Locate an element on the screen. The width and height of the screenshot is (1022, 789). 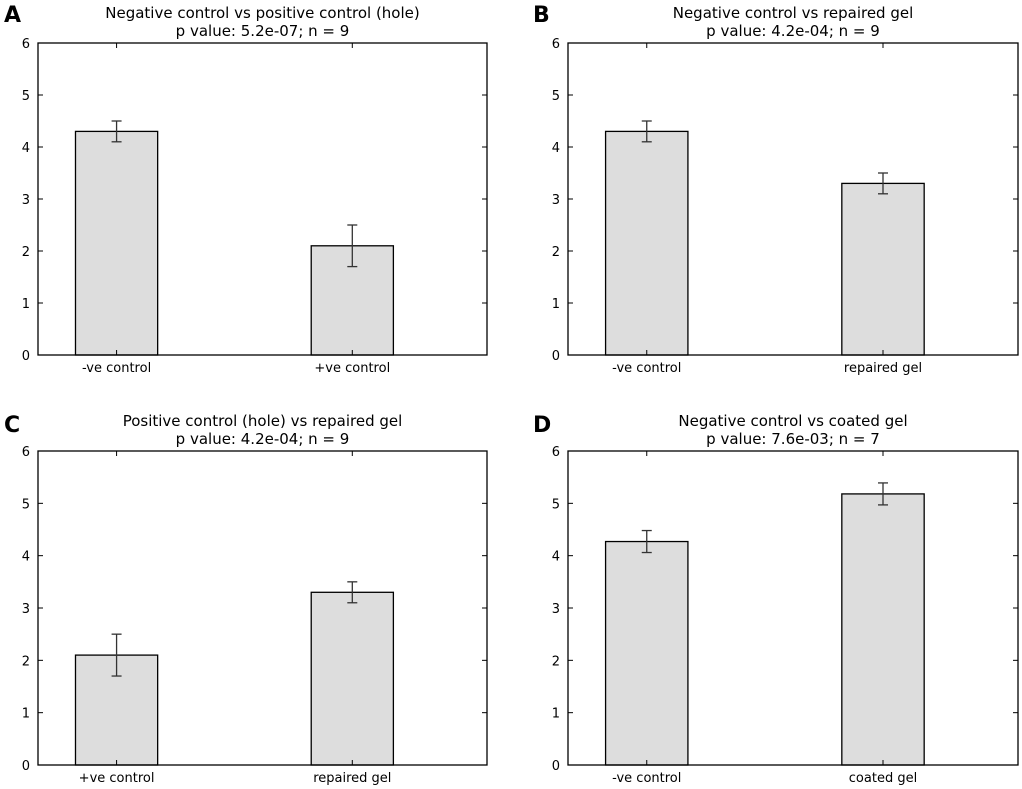
panel-letter: A is located at coordinates (12, 15).